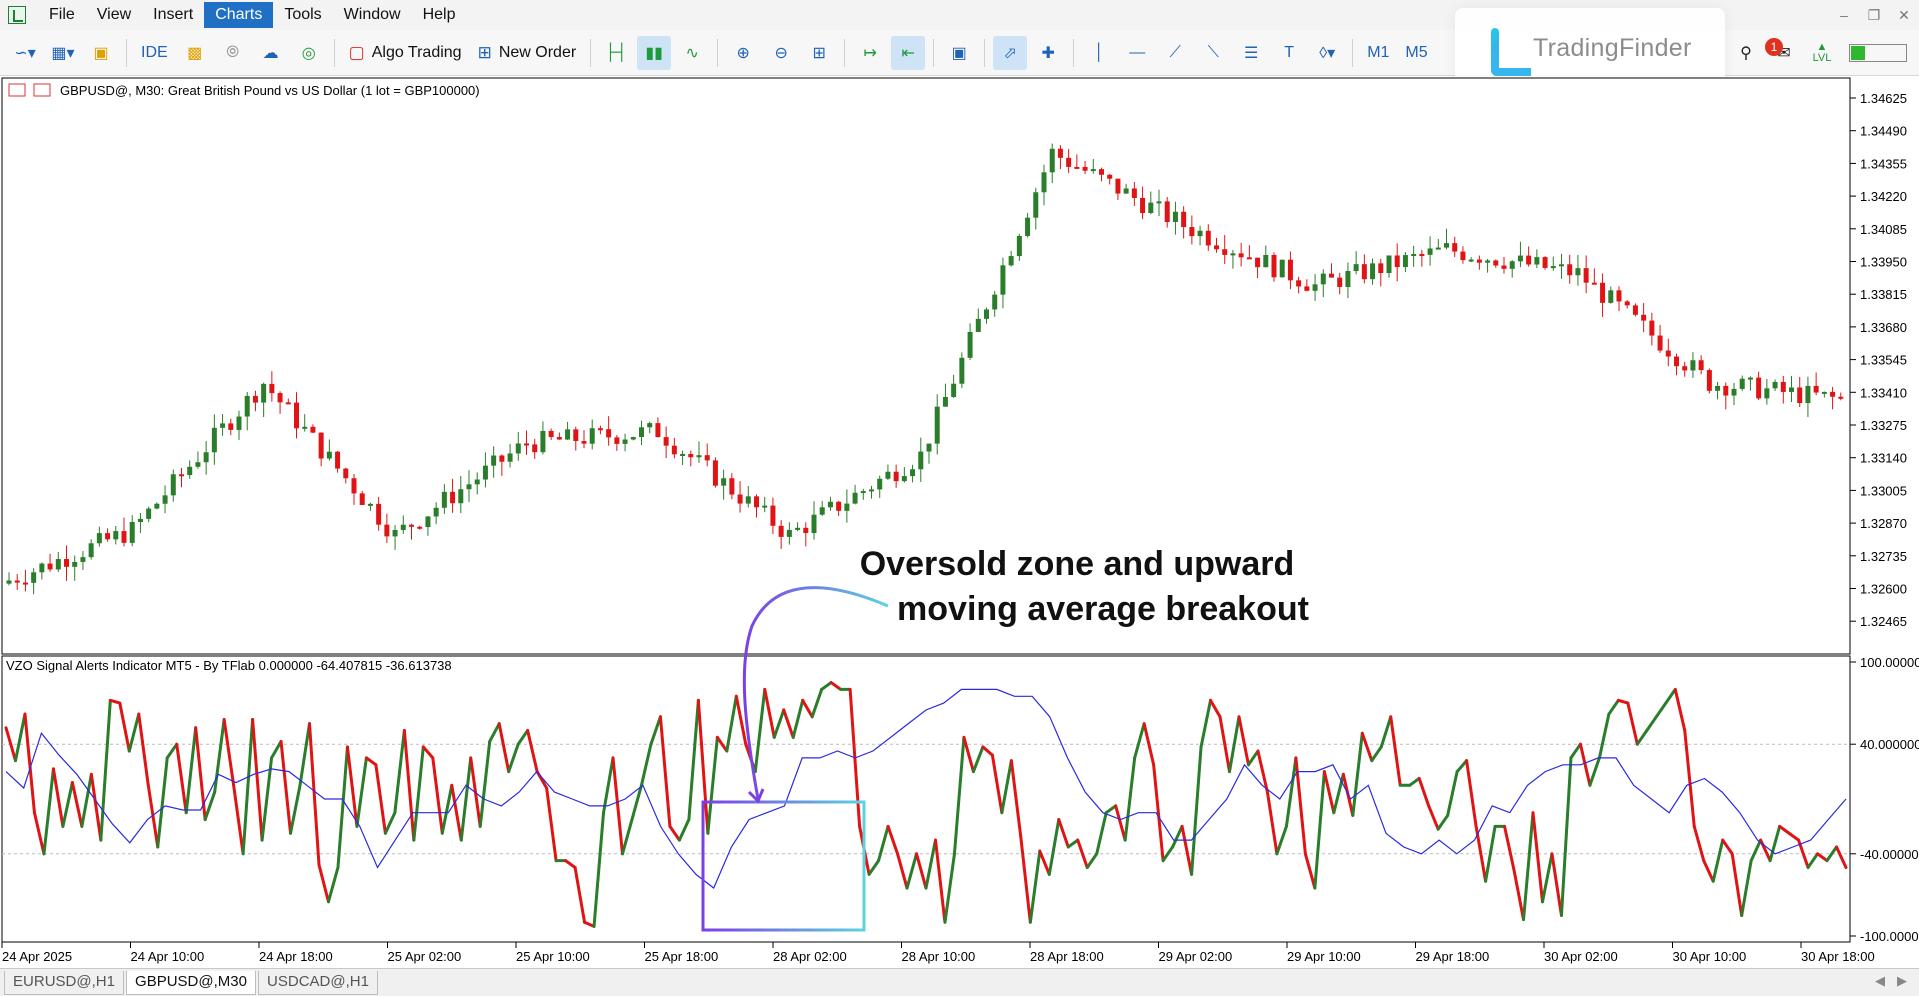 Image resolution: width=1919 pixels, height=996 pixels. I want to click on tab-scroll-left-icon: ◀, so click(1880, 980).